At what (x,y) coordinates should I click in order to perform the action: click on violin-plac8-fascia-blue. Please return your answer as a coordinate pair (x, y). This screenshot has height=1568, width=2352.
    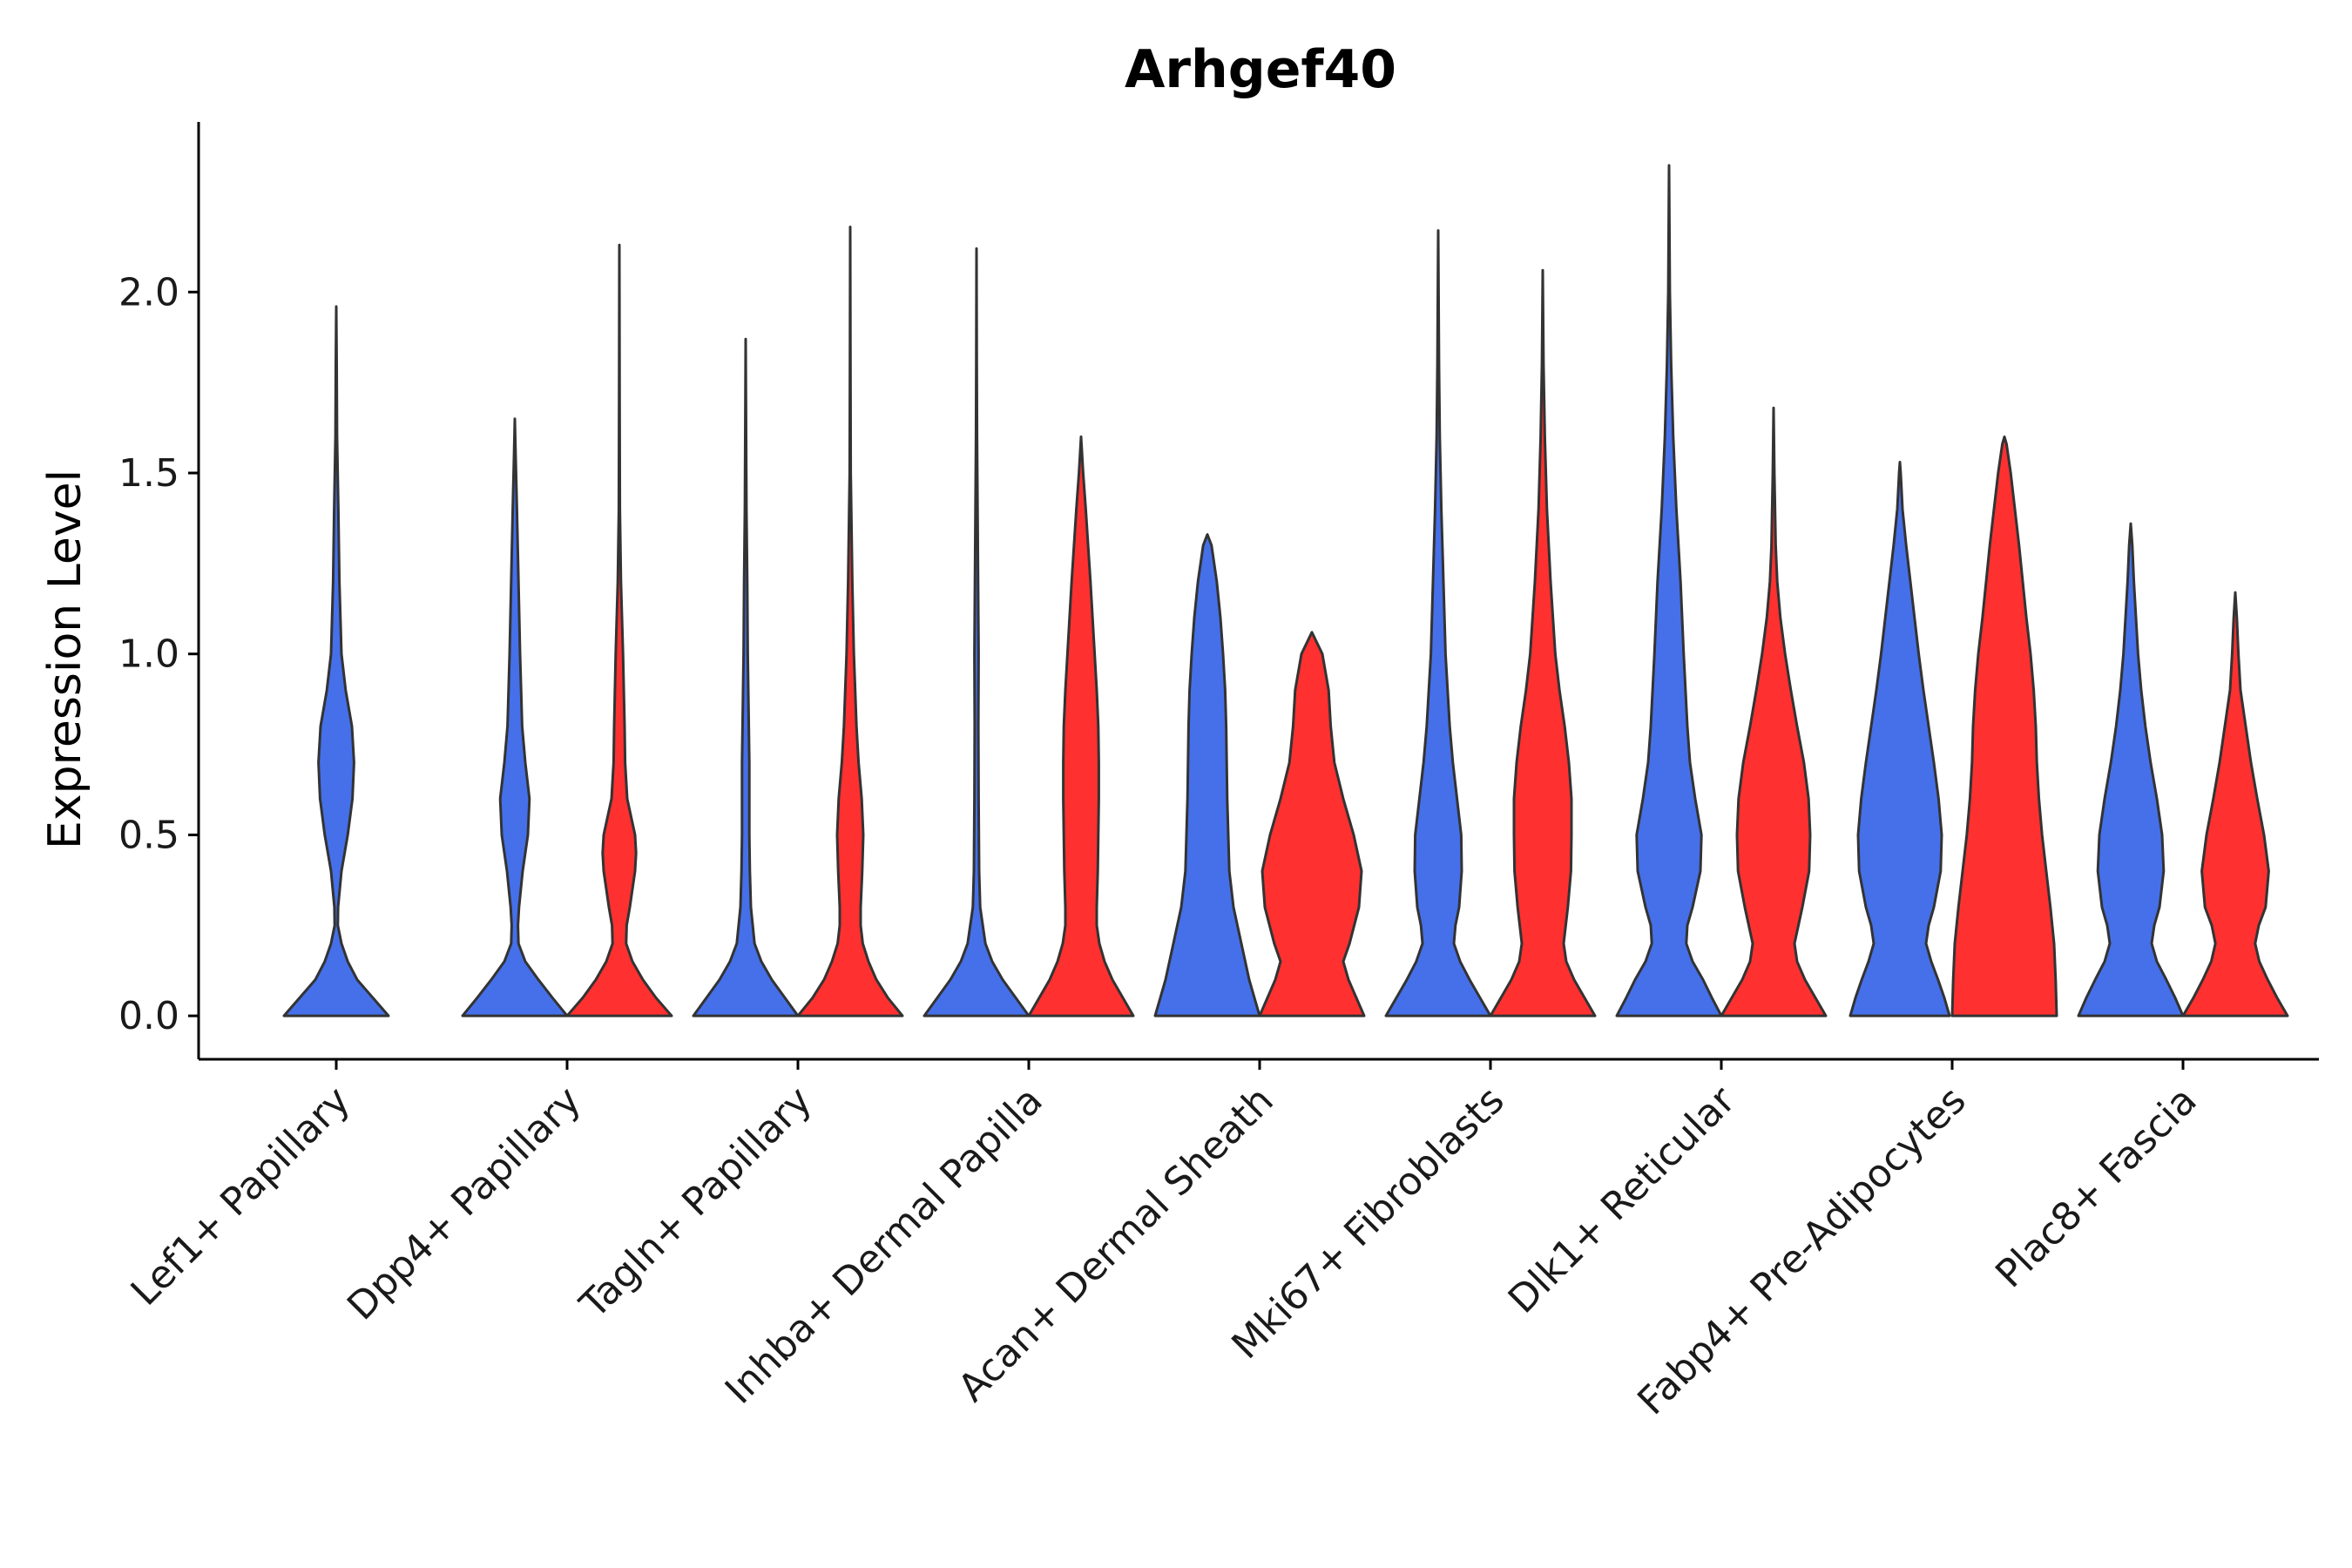
    Looking at the image, I should click on (2131, 769).